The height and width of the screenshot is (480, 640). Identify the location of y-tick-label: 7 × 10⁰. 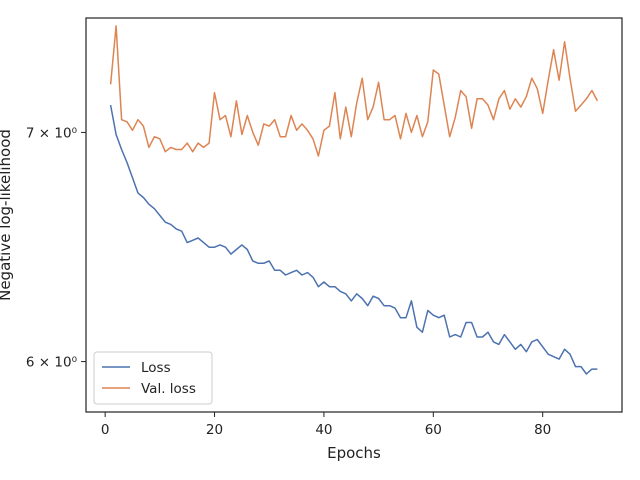
(51, 133).